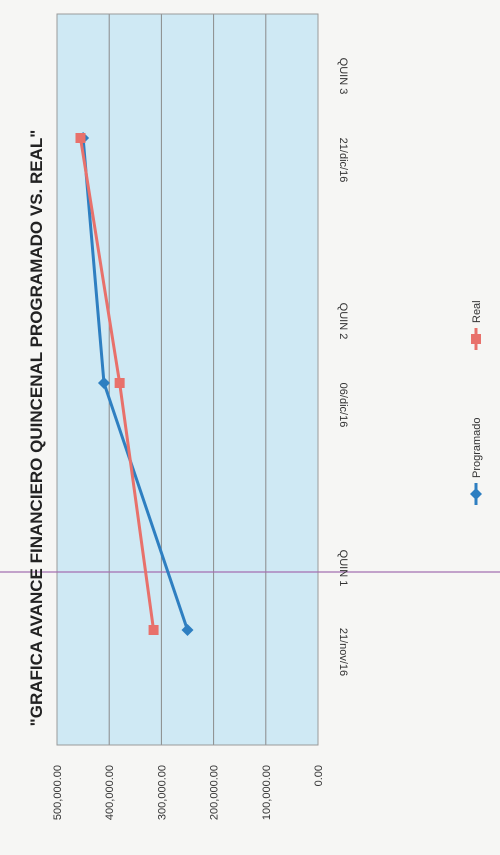 This screenshot has width=500, height=855. Describe the element at coordinates (343, 613) in the screenshot. I see `category-label: QUIN 1 21/nov/16` at that location.